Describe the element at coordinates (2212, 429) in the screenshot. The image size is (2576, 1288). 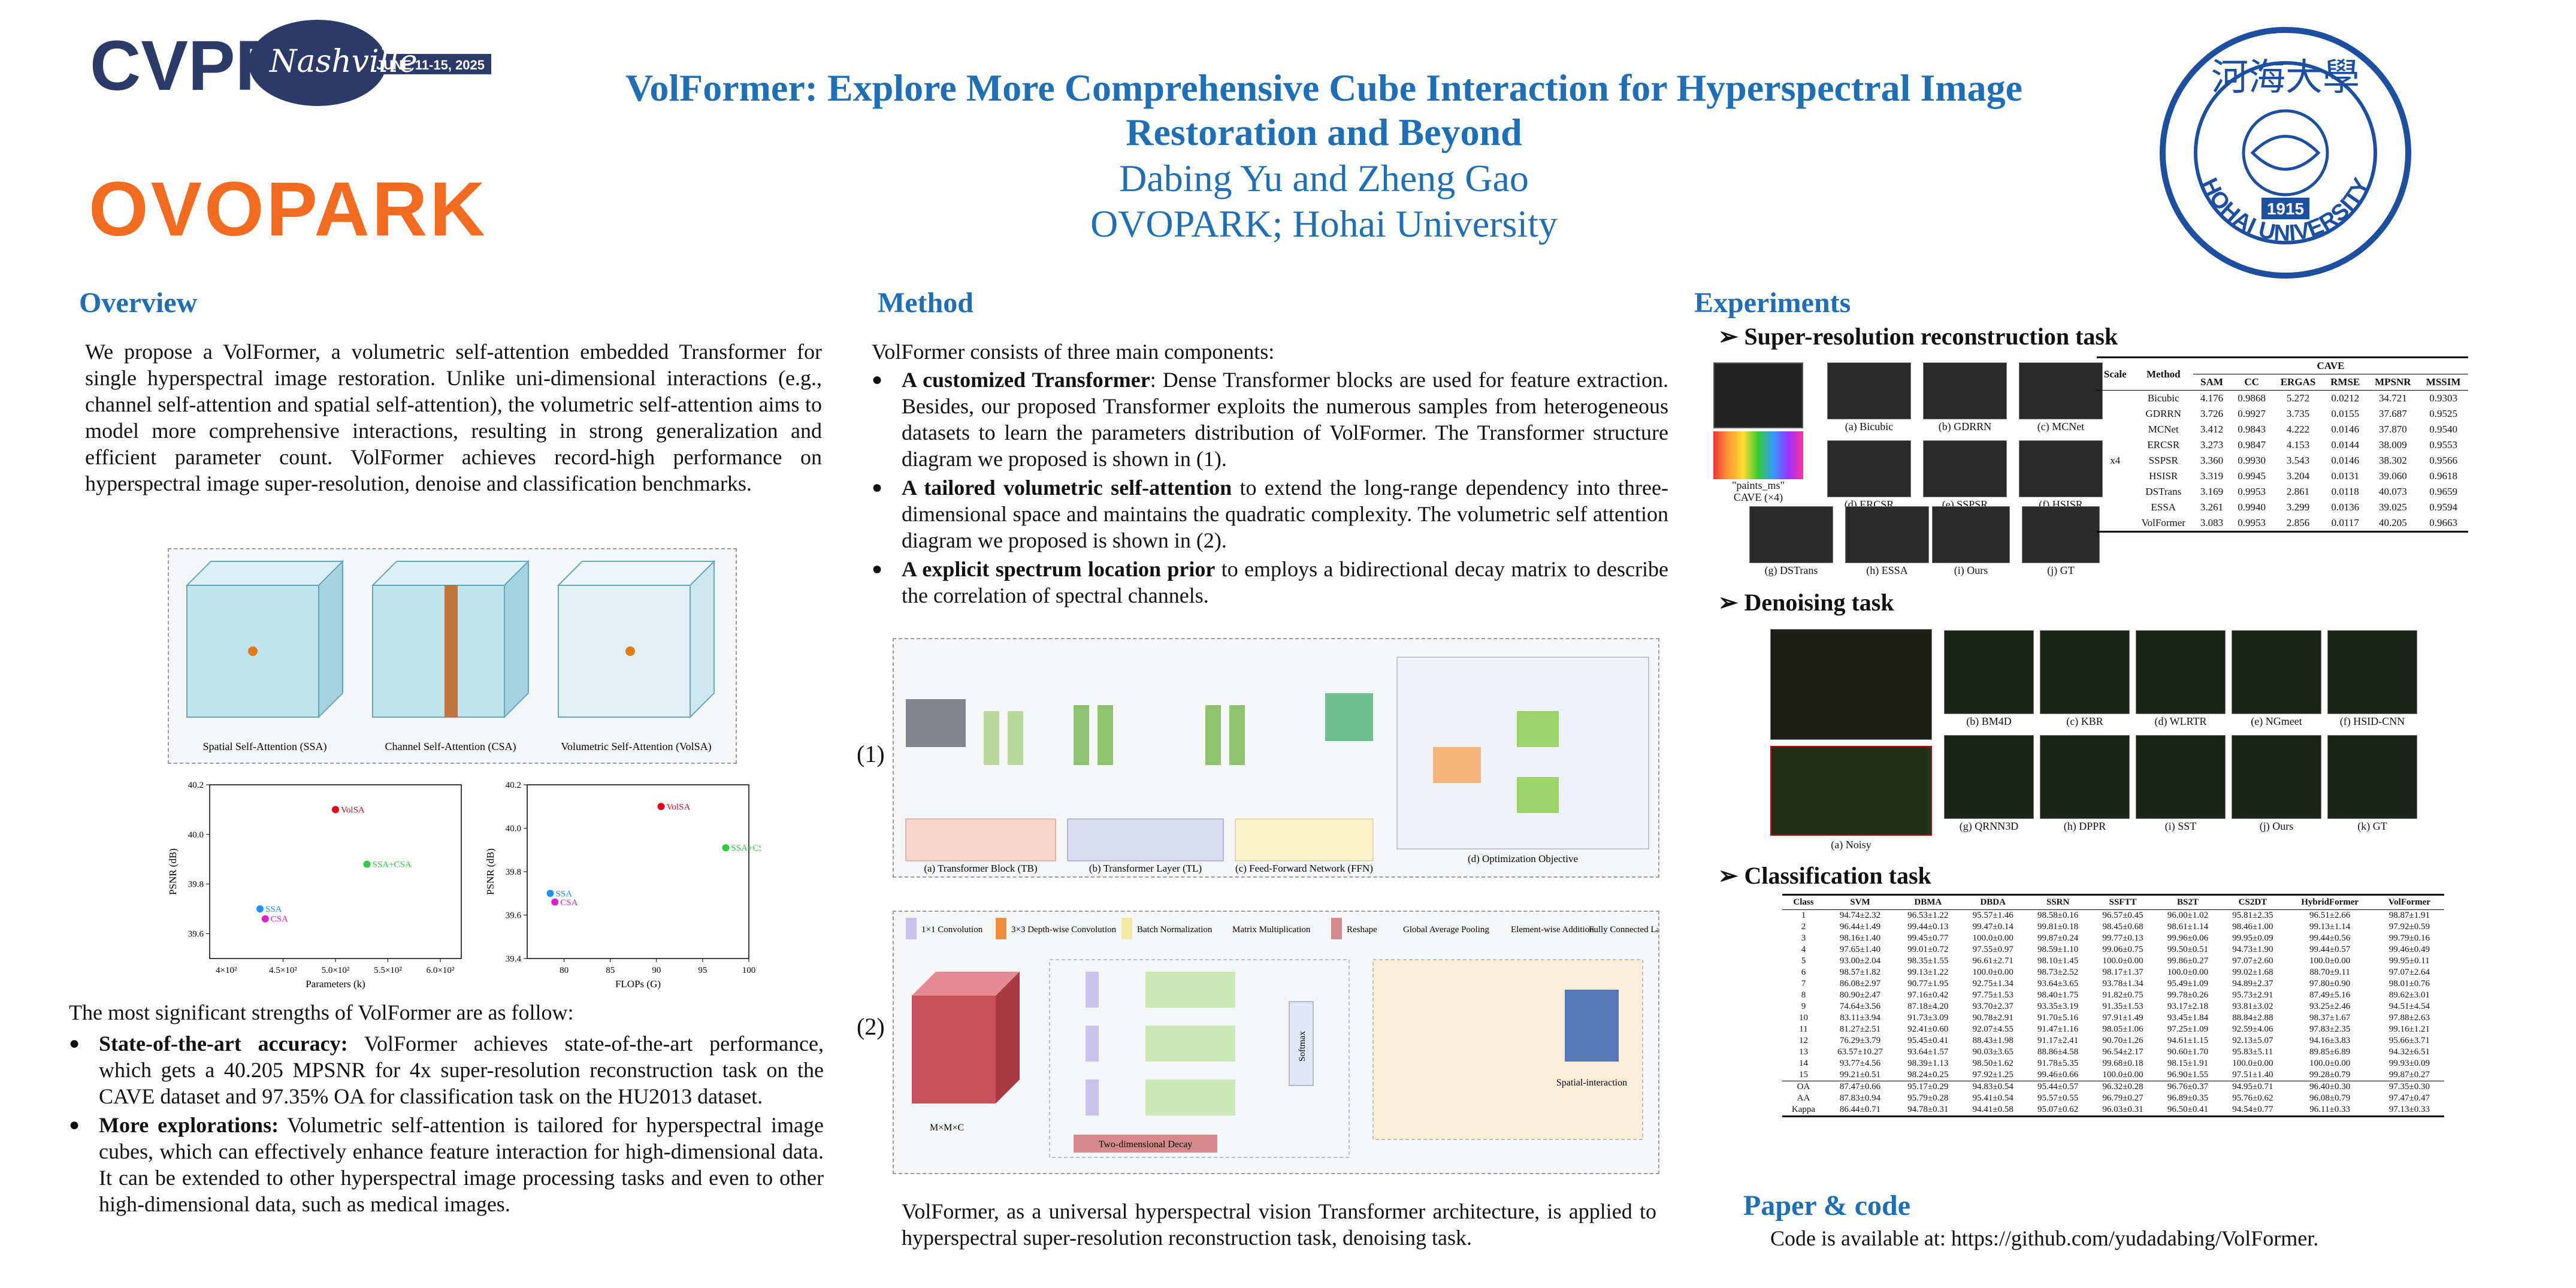
I see `sr-table-cell: 3.412` at that location.